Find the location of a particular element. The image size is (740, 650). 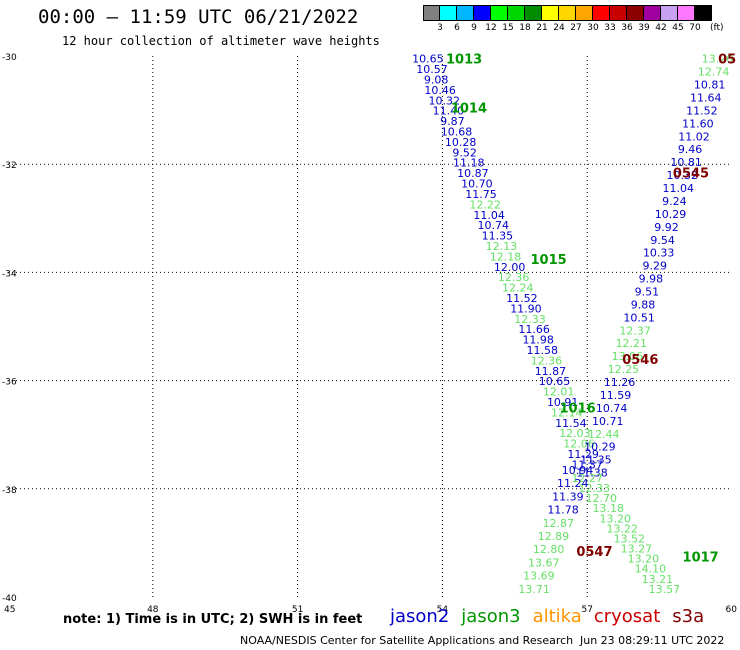

longitude-label: 57 is located at coordinates (586, 610).